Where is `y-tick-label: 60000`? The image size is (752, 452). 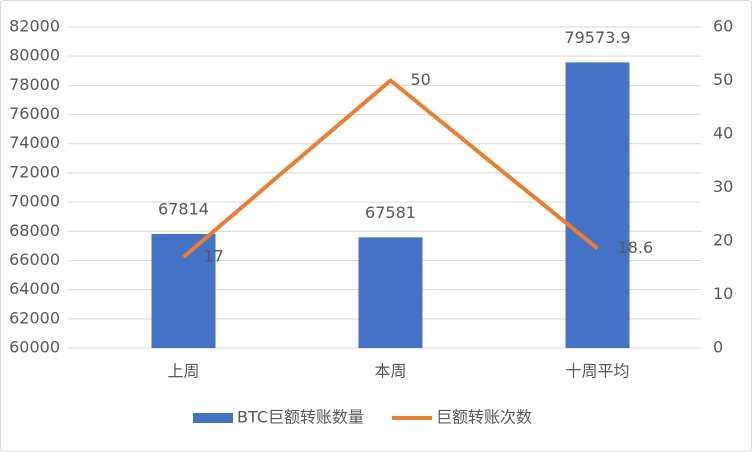
y-tick-label: 60000 is located at coordinates (34, 347).